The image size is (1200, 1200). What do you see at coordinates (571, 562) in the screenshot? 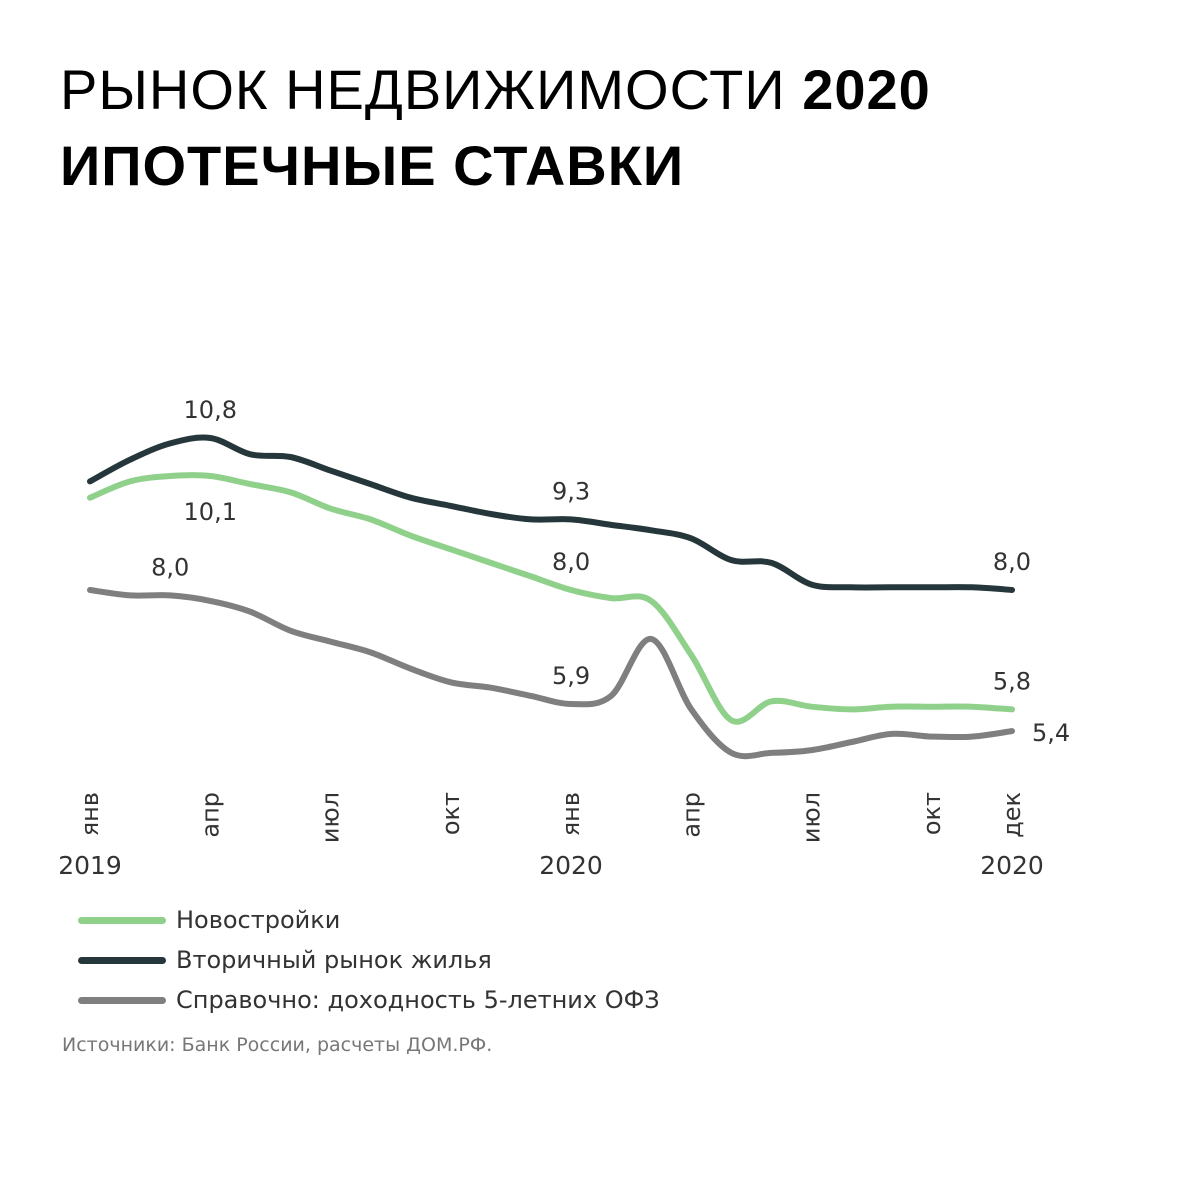
I see `data-label-new-buildings: 8,0` at bounding box center [571, 562].